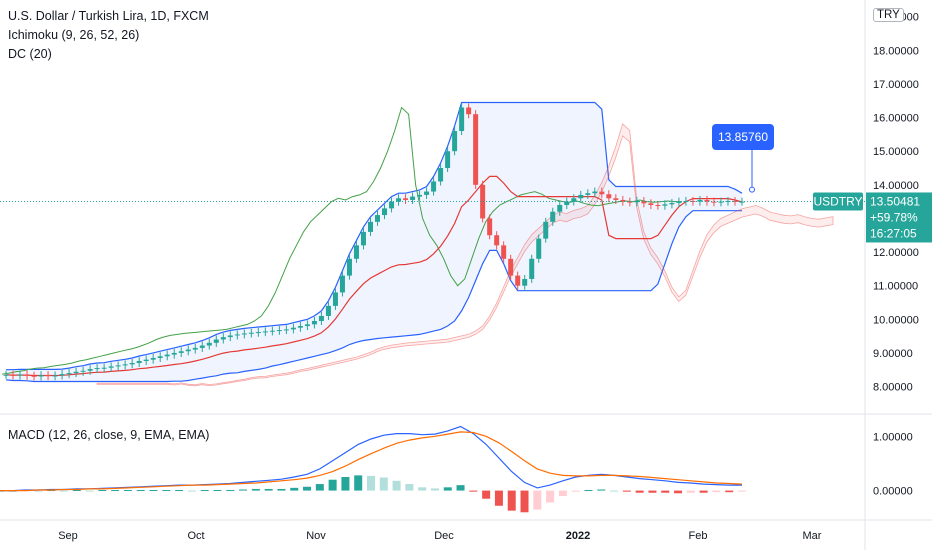 The height and width of the screenshot is (550, 932). Describe the element at coordinates (888, 15) in the screenshot. I see `currency-badge: TRY` at that location.